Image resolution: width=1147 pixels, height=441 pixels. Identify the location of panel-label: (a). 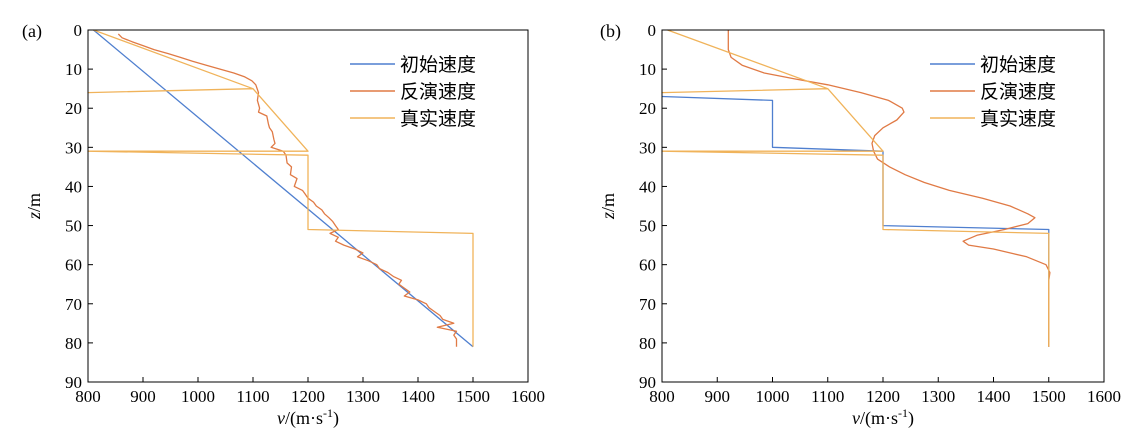
(32, 31).